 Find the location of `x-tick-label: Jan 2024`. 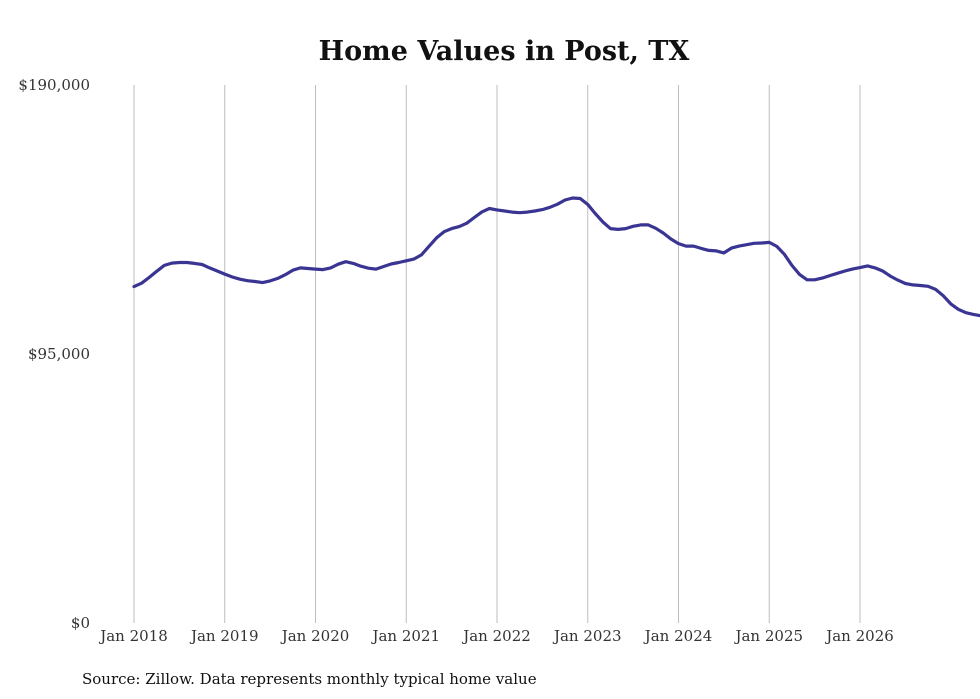

x-tick-label: Jan 2024 is located at coordinates (678, 636).